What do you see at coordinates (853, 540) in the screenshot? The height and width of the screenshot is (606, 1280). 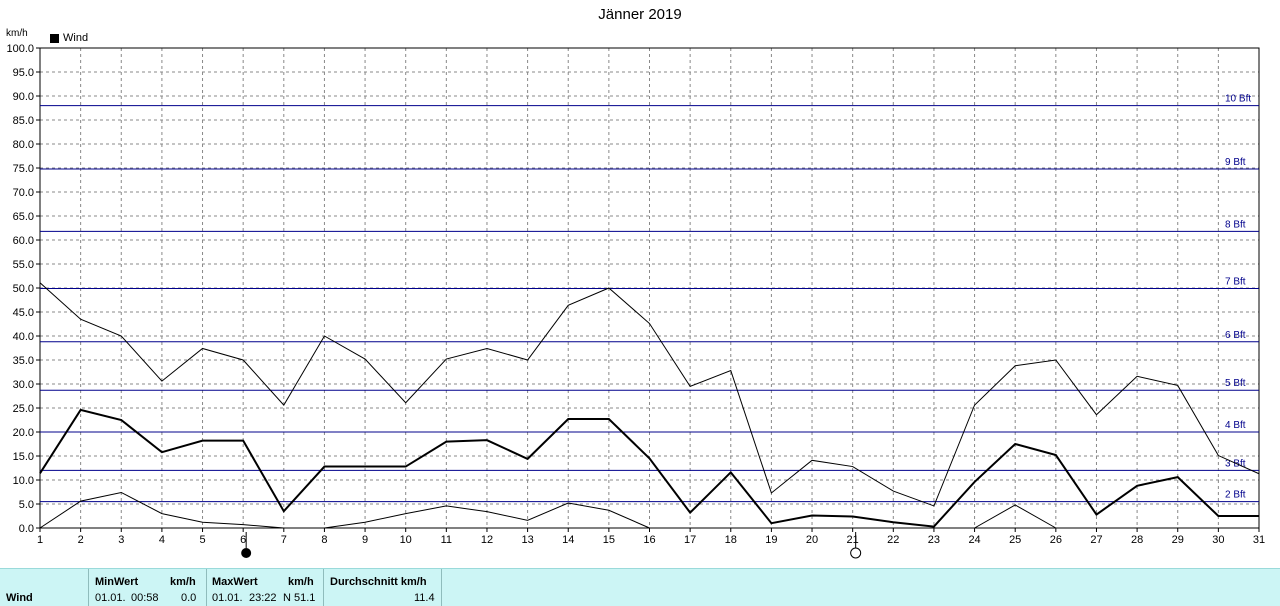 I see `x-tick-label: 21` at bounding box center [853, 540].